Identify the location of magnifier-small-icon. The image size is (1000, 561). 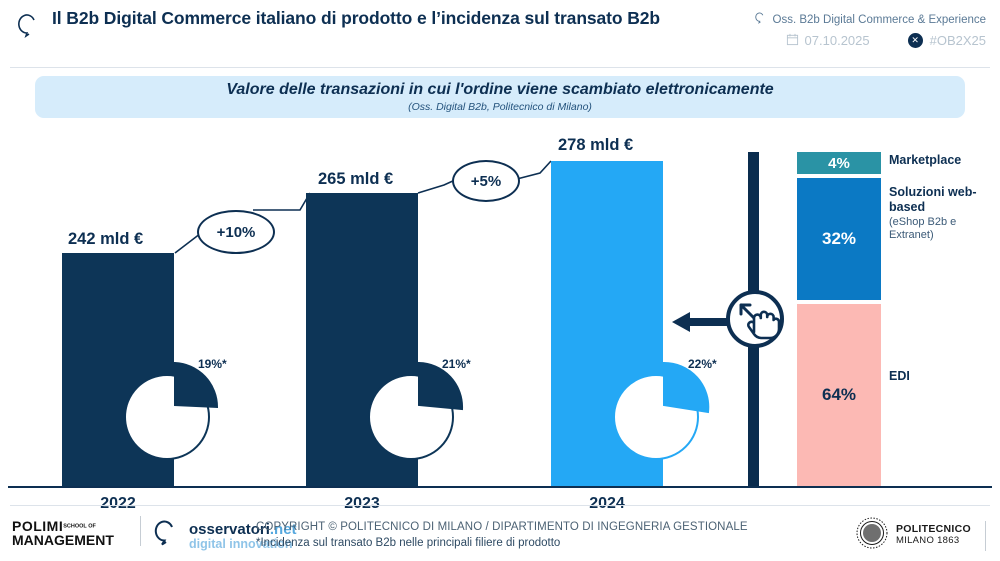
(760, 19).